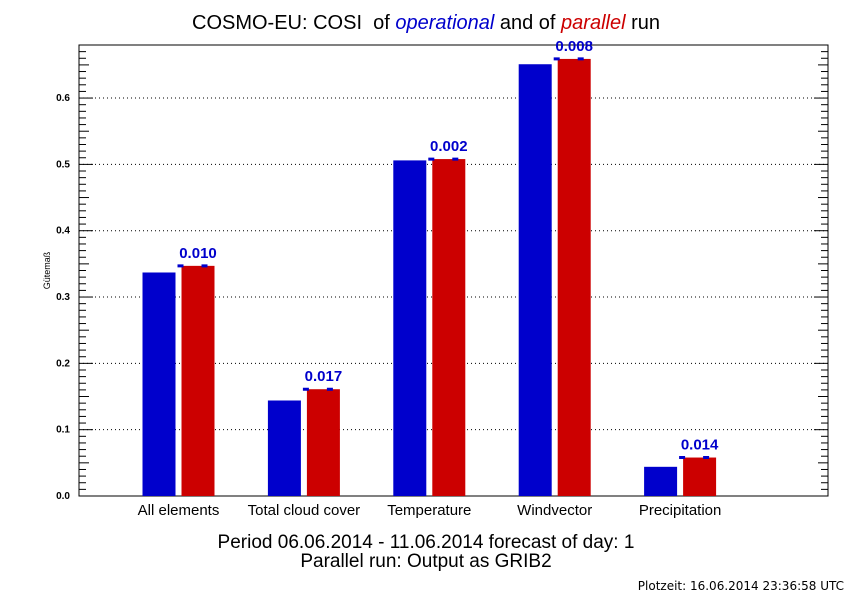 The width and height of the screenshot is (852, 595). Describe the element at coordinates (179, 510) in the screenshot. I see `category-label: All elements` at that location.